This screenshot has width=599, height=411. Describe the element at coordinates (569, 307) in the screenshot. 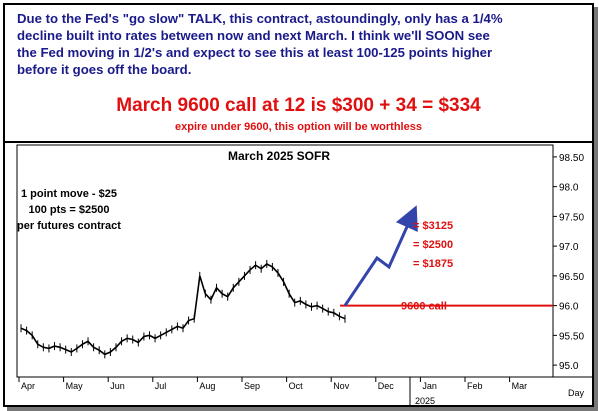

I see `y-tick-label: 96.0` at that location.